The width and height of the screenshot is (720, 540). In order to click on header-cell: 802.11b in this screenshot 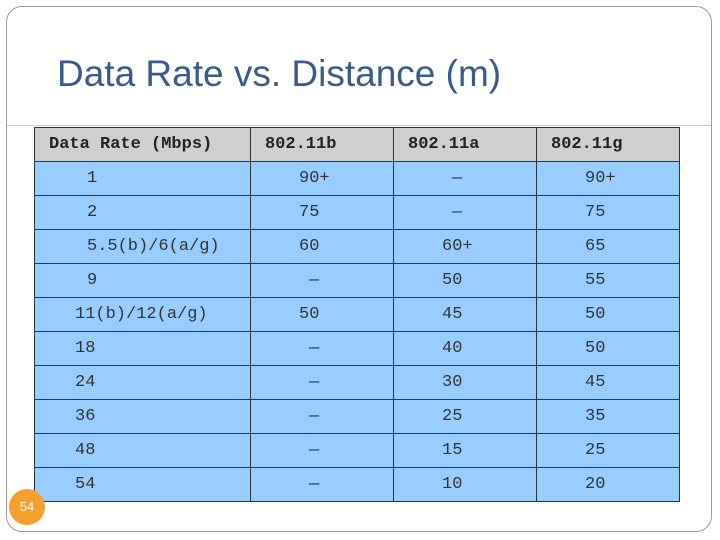, I will do `click(322, 144)`.